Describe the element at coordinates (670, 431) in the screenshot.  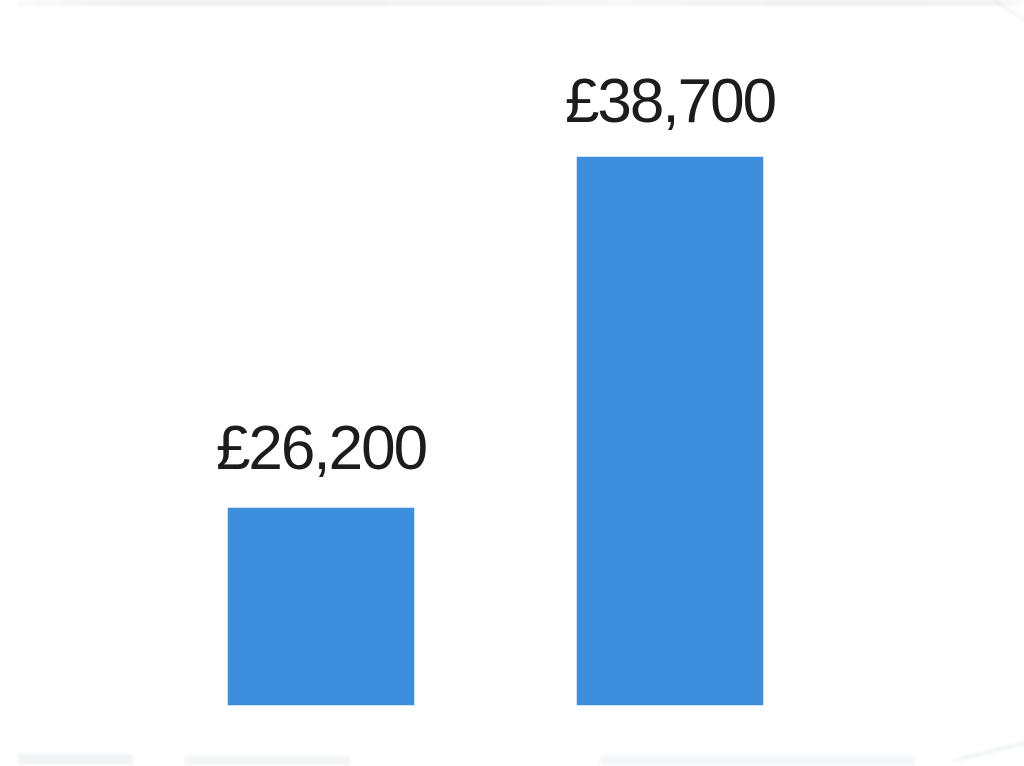
I see `bar-right` at that location.